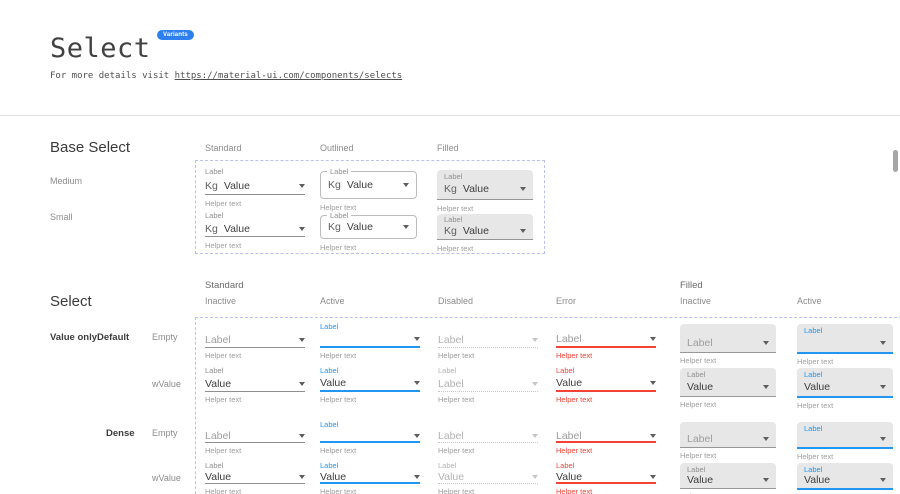  Describe the element at coordinates (90, 147) in the screenshot. I see `base-select-heading: Base Select` at that location.